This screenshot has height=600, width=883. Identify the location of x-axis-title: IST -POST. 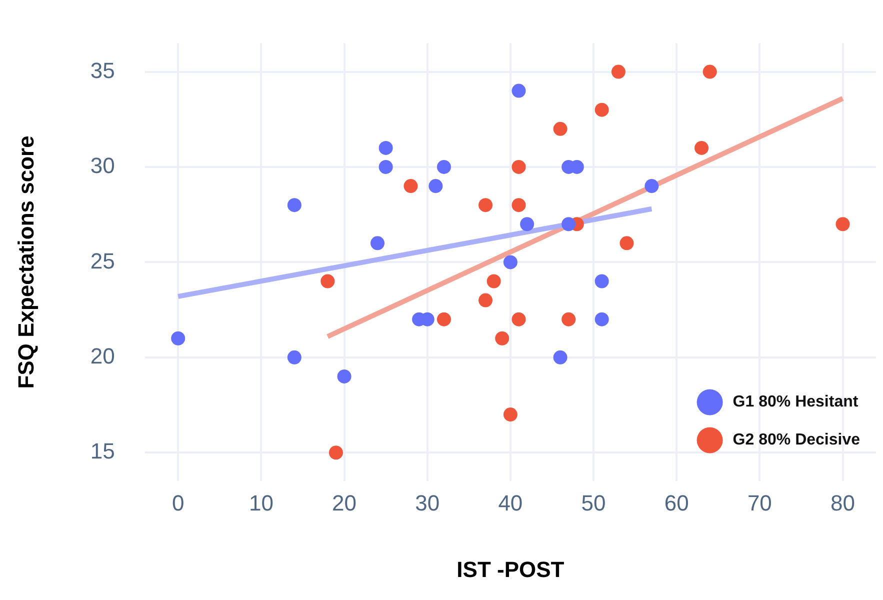
(510, 569).